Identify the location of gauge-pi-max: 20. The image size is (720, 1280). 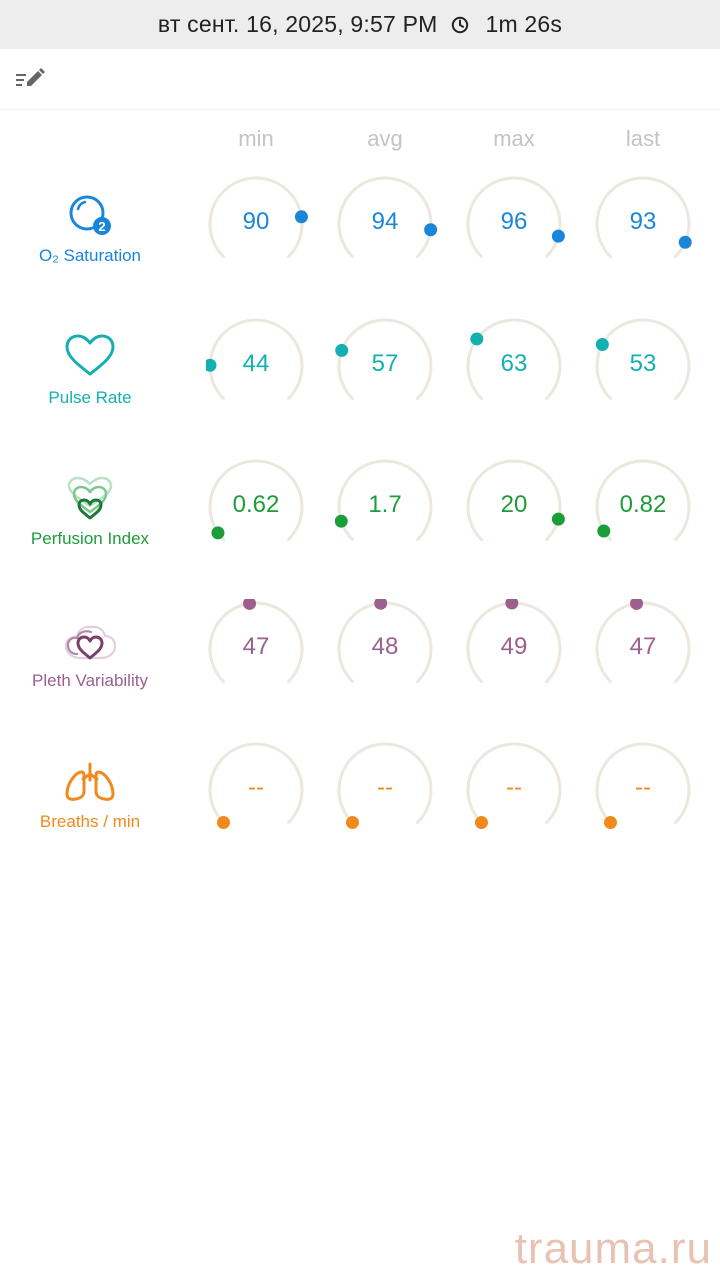
(519, 507).